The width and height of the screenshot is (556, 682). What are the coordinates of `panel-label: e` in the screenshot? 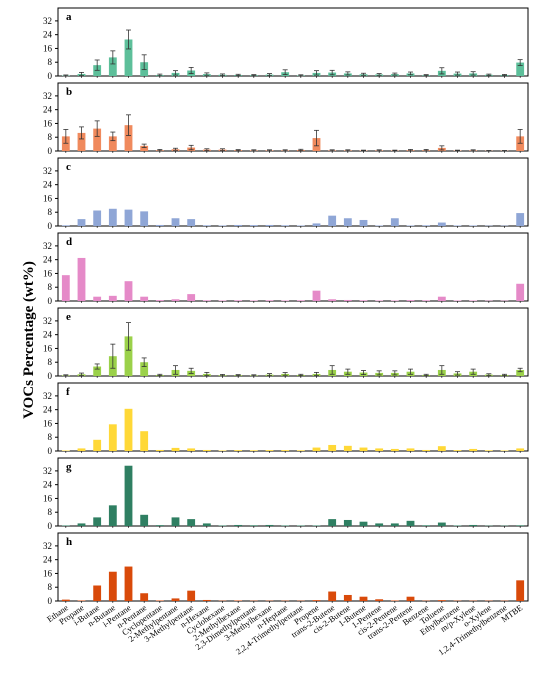 It's located at (68, 317).